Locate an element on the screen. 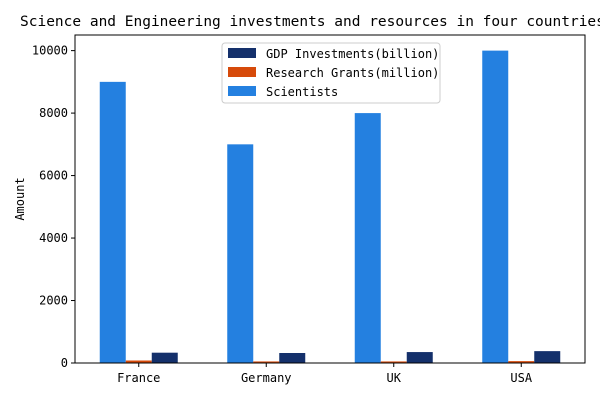 Image resolution: width=600 pixels, height=400 pixels. y-tick-label: 8000 is located at coordinates (53, 113).